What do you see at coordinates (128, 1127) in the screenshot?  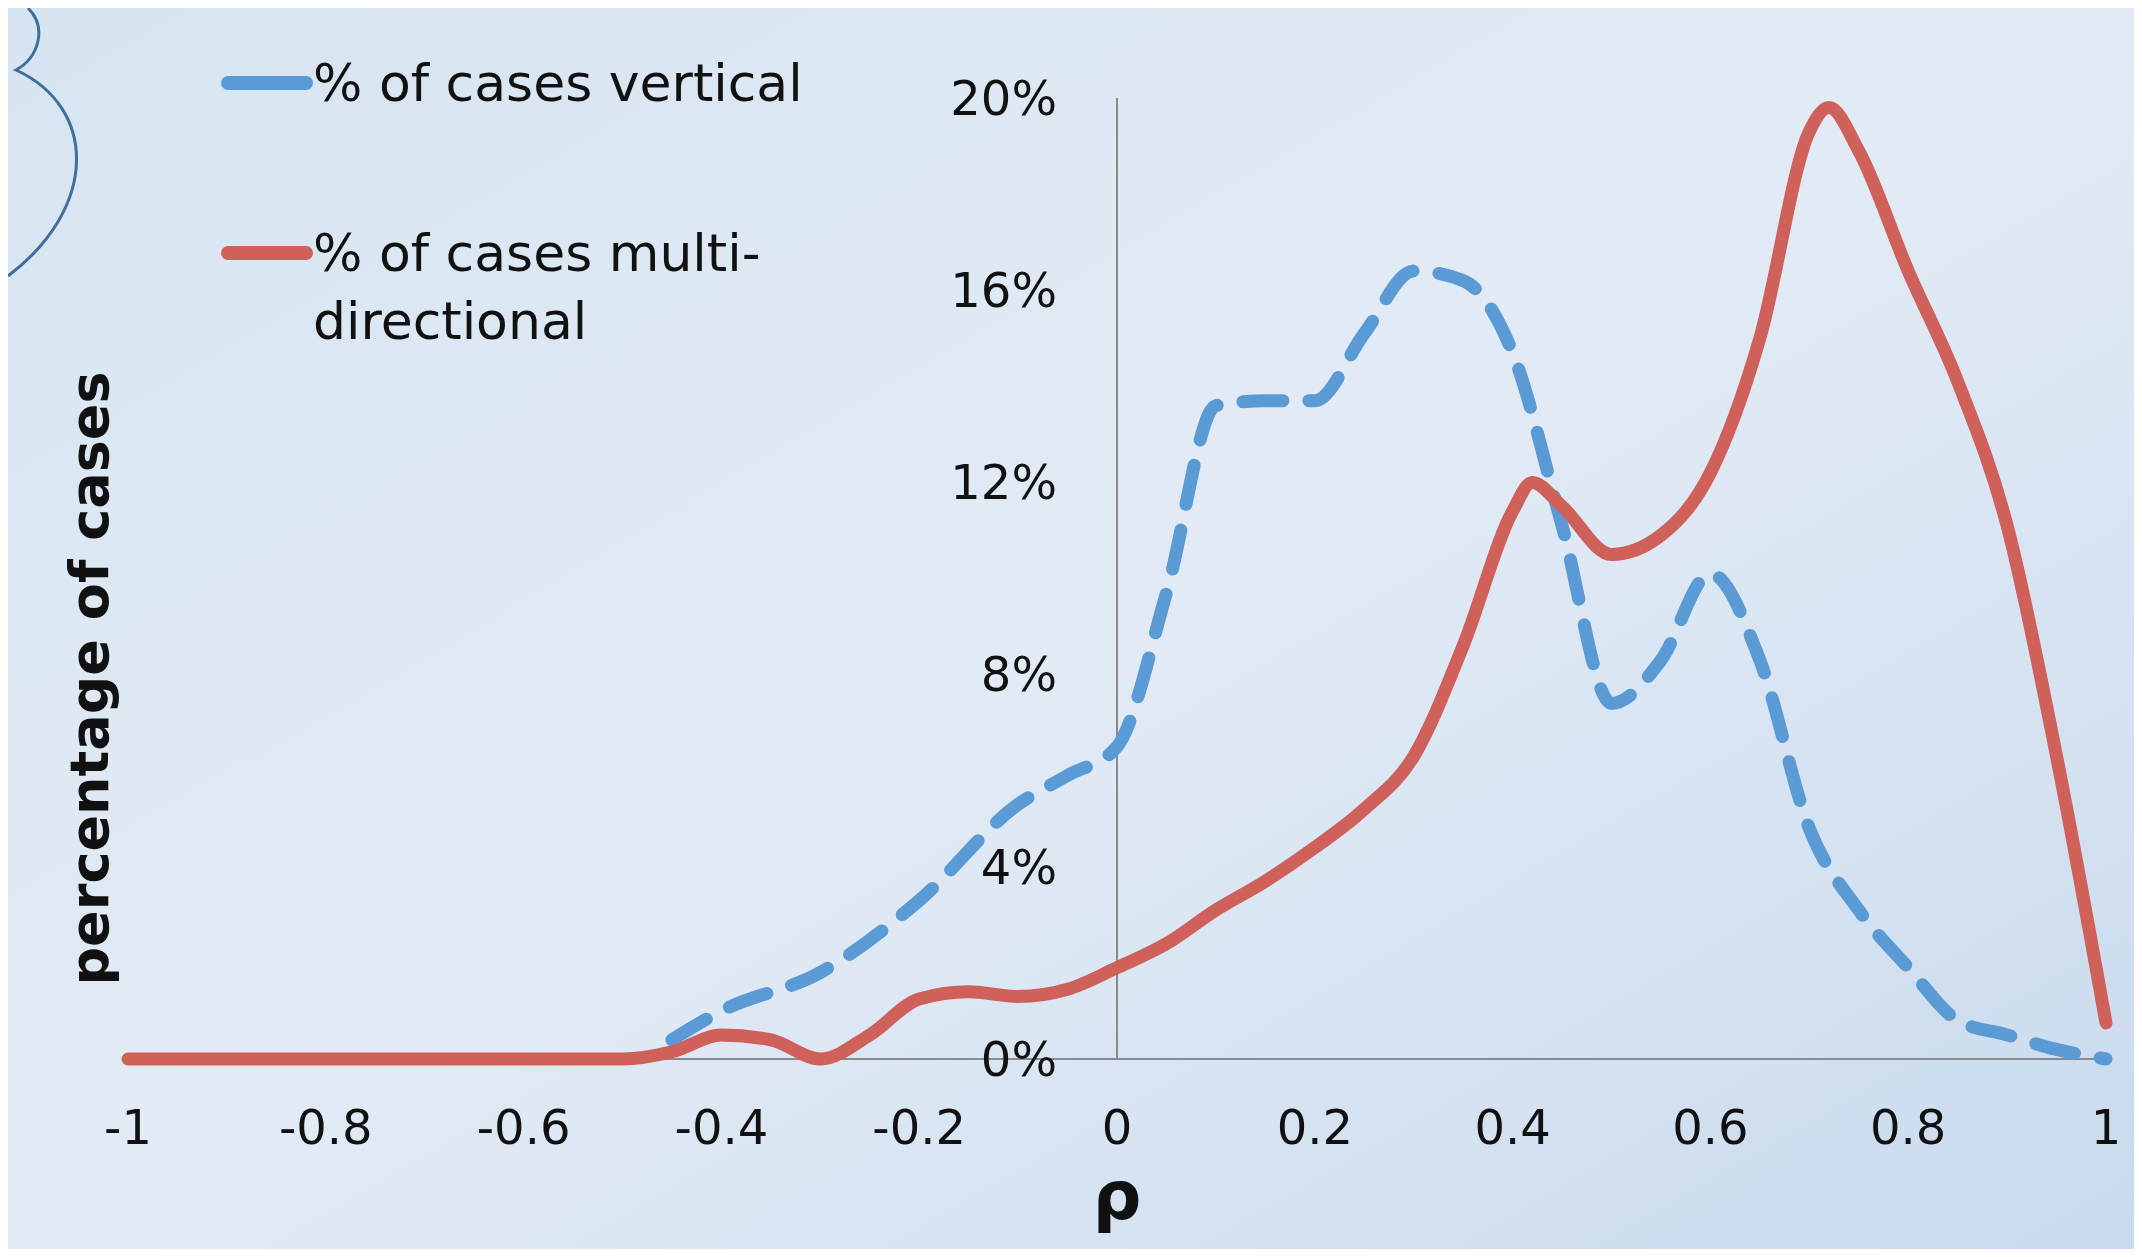 I see `x-tick-label: -1` at bounding box center [128, 1127].